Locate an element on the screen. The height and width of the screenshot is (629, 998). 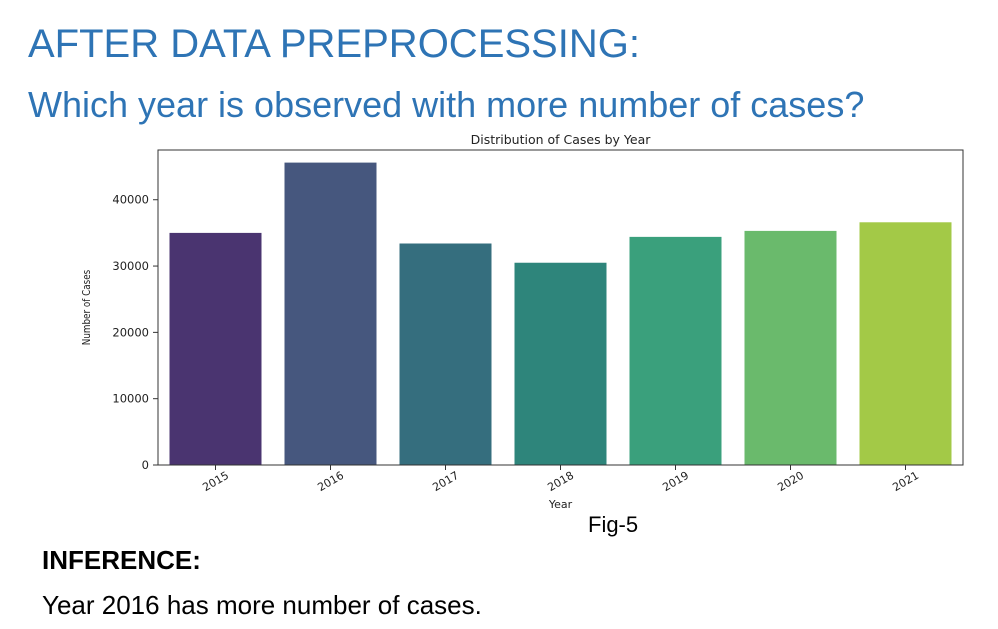
inference-text: Year 2016 has more number of cases. is located at coordinates (262, 605).